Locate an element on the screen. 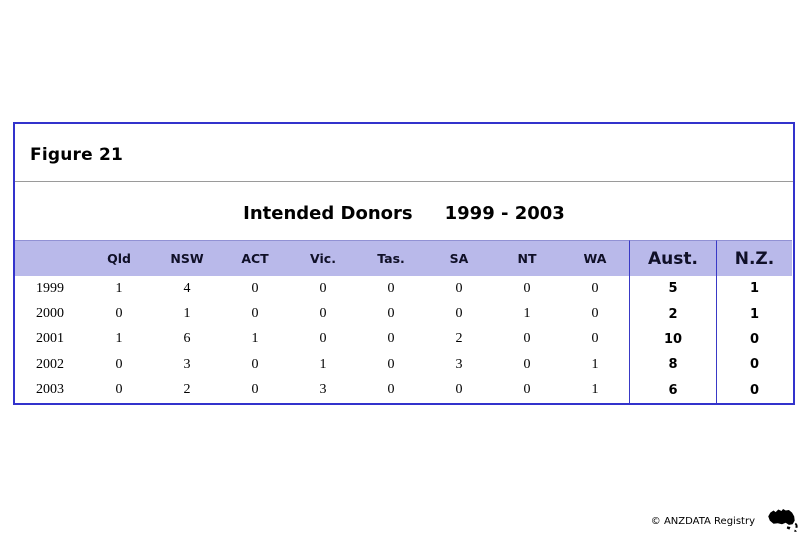  column-header: N.Z. is located at coordinates (754, 258).